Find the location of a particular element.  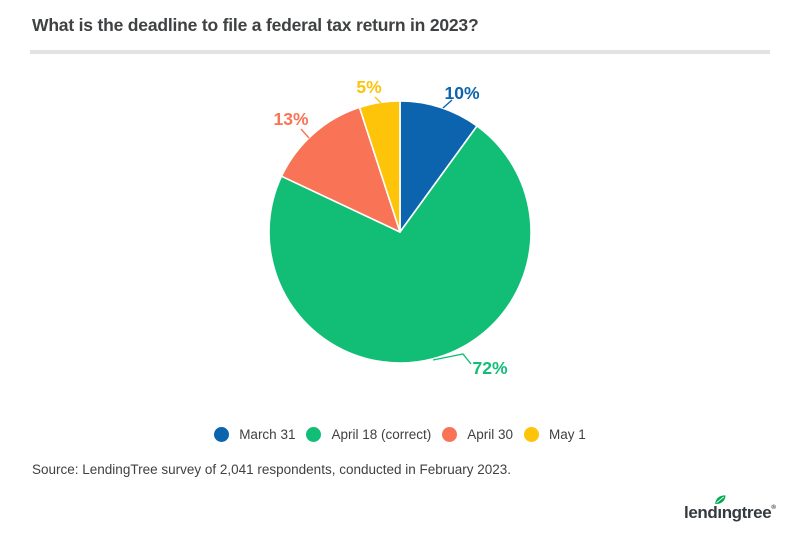

slice-percent-label: 13% is located at coordinates (290, 119).